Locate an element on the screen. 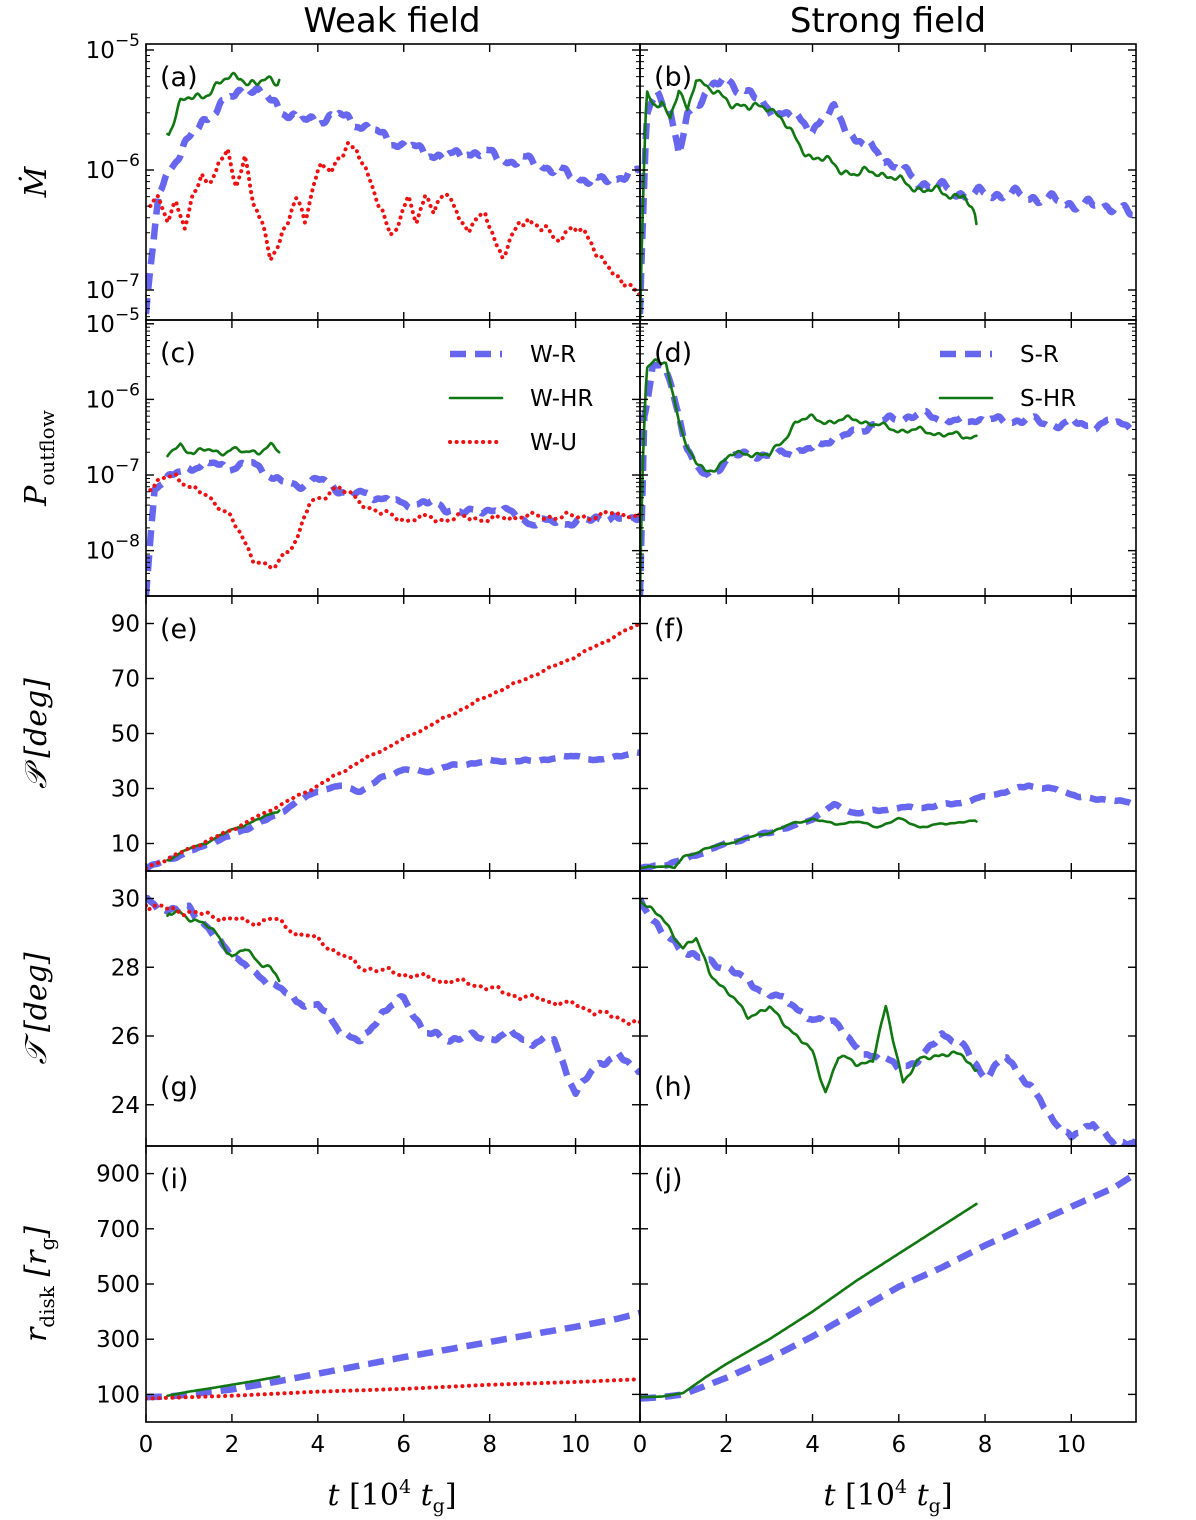 This screenshot has height=1520, width=1196. y-axis-label-poutflow: Poutflow is located at coordinates (39, 458).